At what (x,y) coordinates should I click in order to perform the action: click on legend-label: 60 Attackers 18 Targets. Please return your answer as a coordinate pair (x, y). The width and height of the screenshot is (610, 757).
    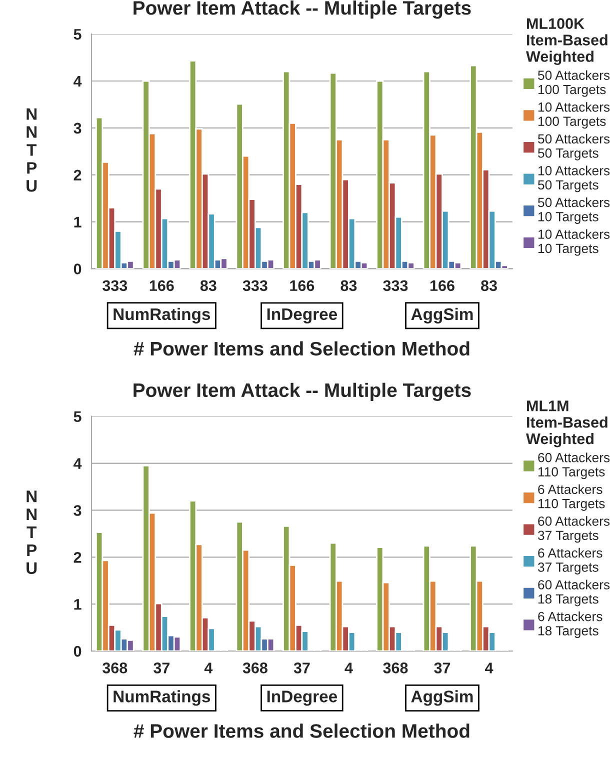
    Looking at the image, I should click on (574, 593).